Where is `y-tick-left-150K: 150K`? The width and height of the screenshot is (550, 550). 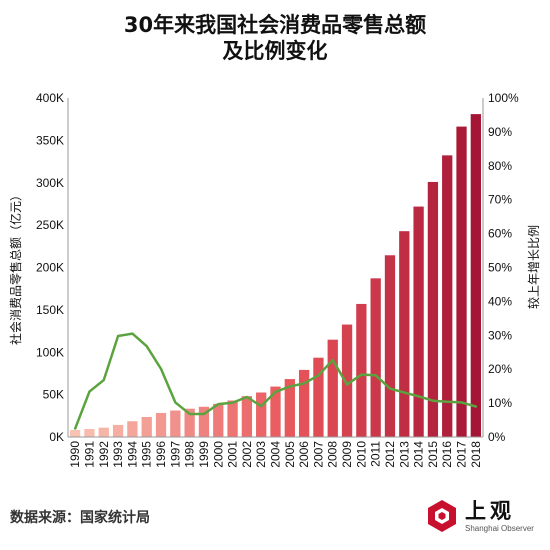
y-tick-left-150K: 150K is located at coordinates (50, 310).